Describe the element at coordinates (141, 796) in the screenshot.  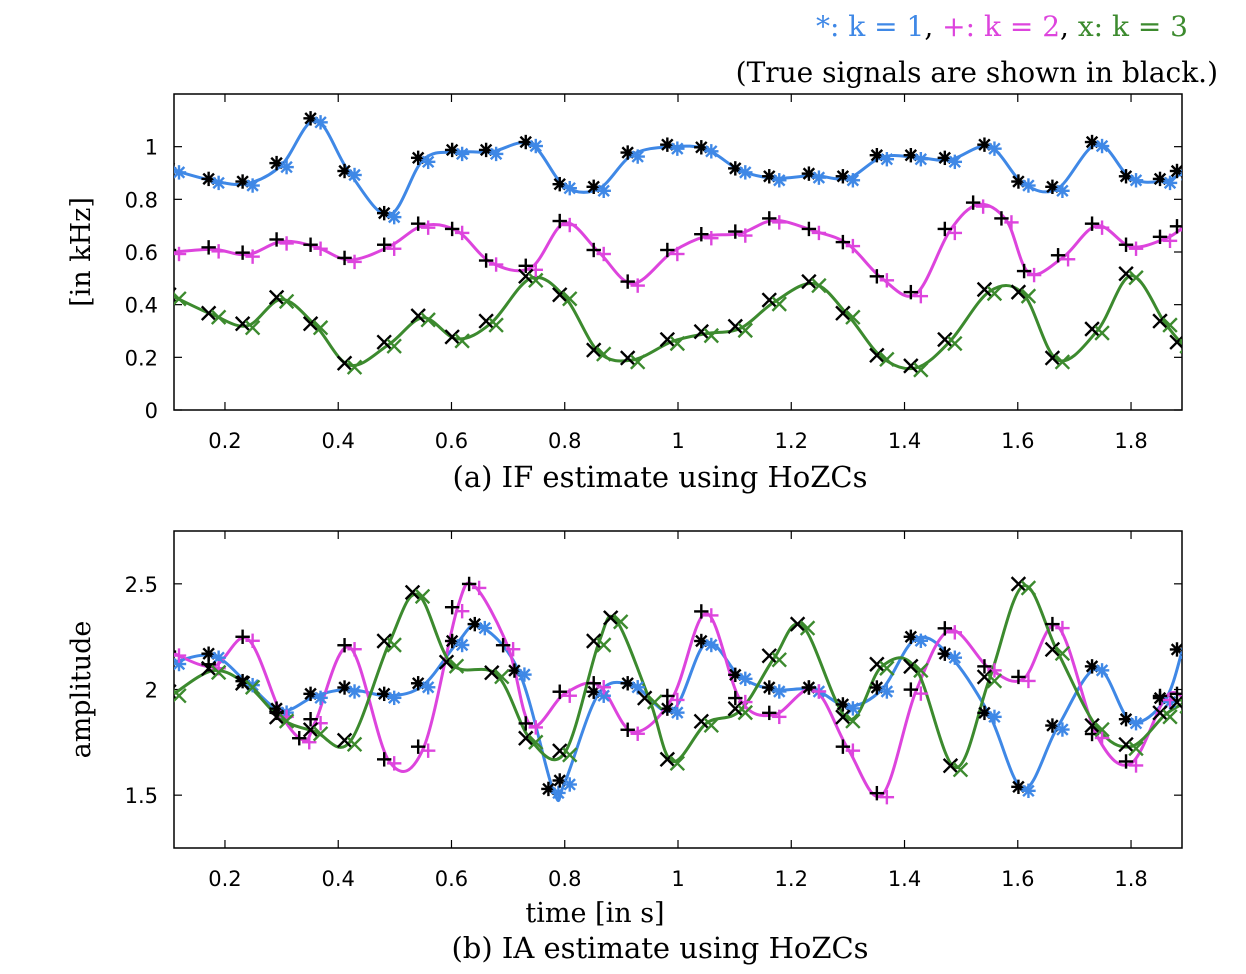
I see `y-tick-label: 1.5` at that location.